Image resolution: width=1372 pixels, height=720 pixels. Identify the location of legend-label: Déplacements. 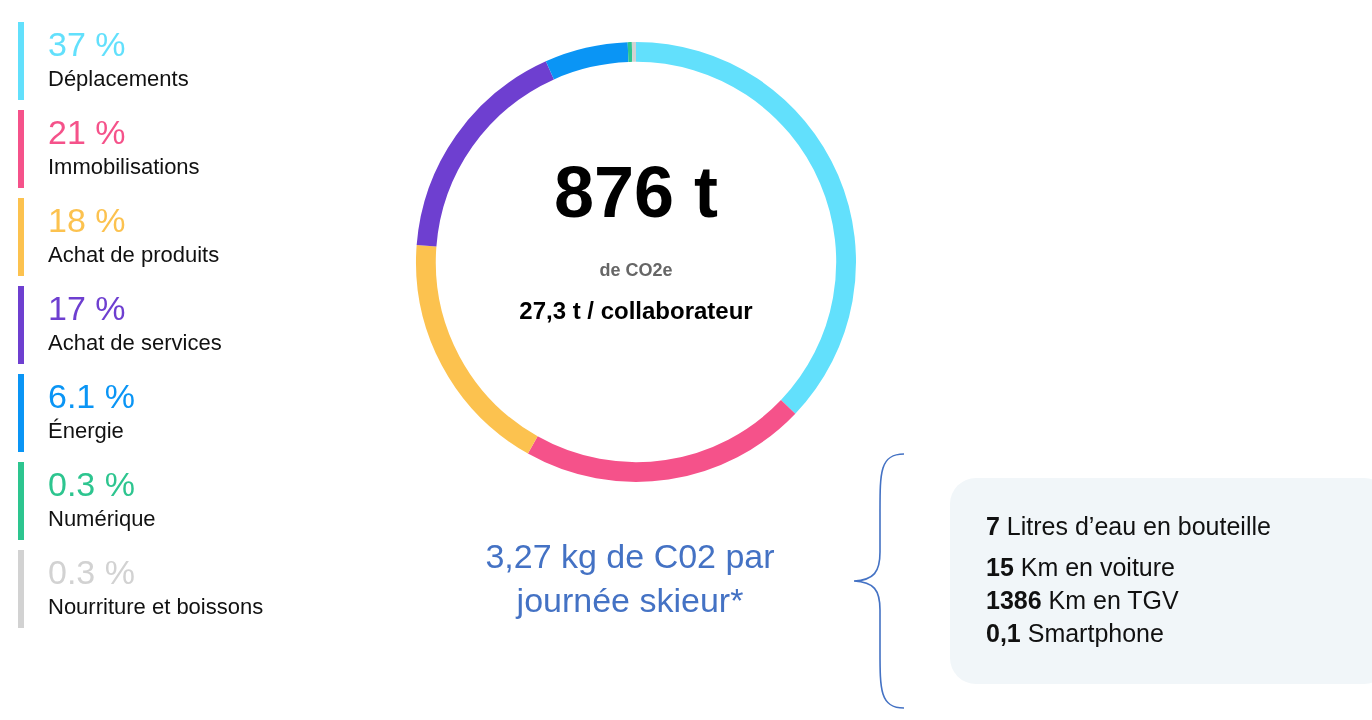
(119, 79).